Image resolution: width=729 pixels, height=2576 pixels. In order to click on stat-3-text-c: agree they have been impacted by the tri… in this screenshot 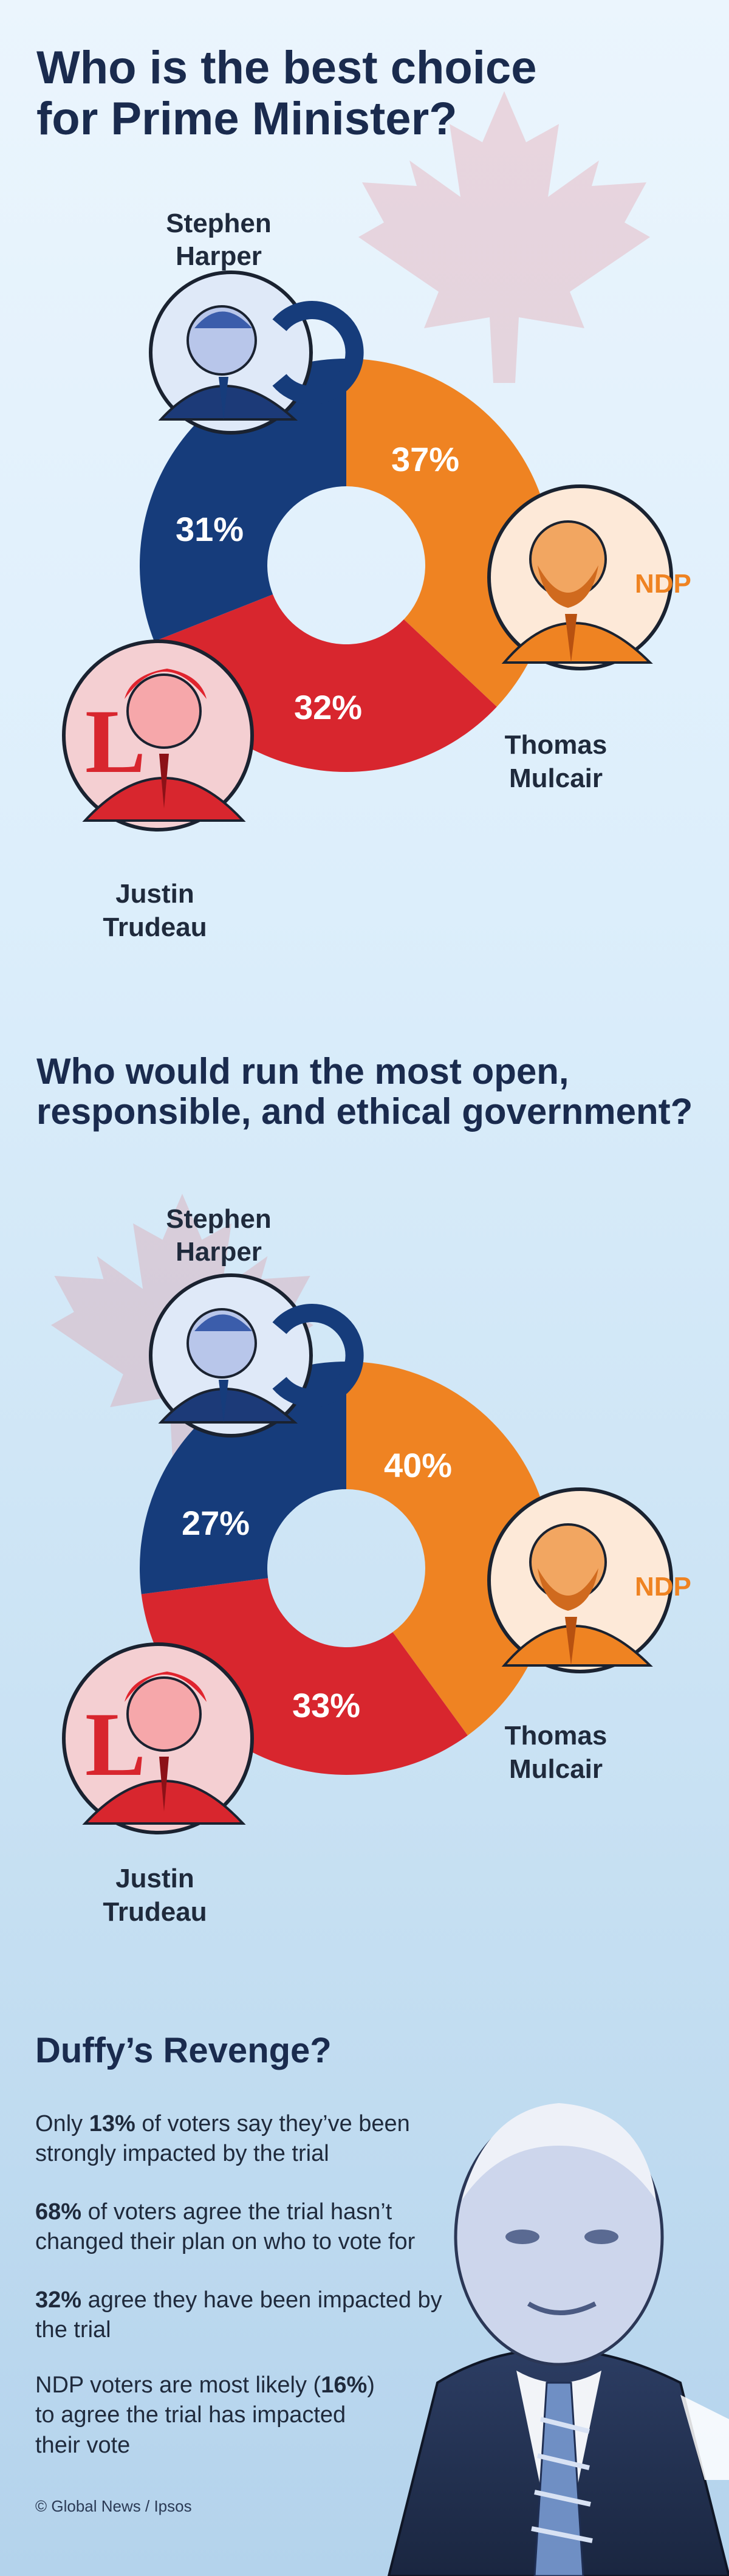, I will do `click(239, 2315)`.